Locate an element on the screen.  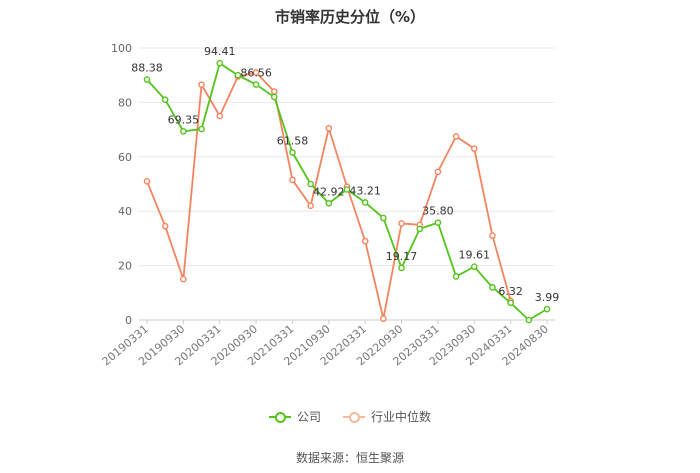
legend-swatch-industry-median is located at coordinates (354, 417).